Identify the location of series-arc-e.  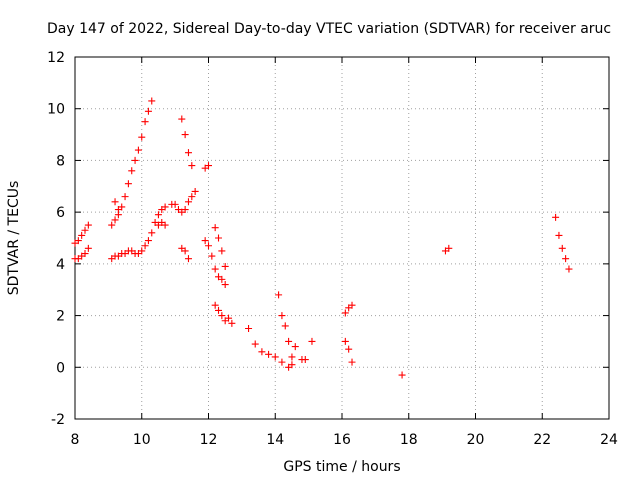
(116, 206).